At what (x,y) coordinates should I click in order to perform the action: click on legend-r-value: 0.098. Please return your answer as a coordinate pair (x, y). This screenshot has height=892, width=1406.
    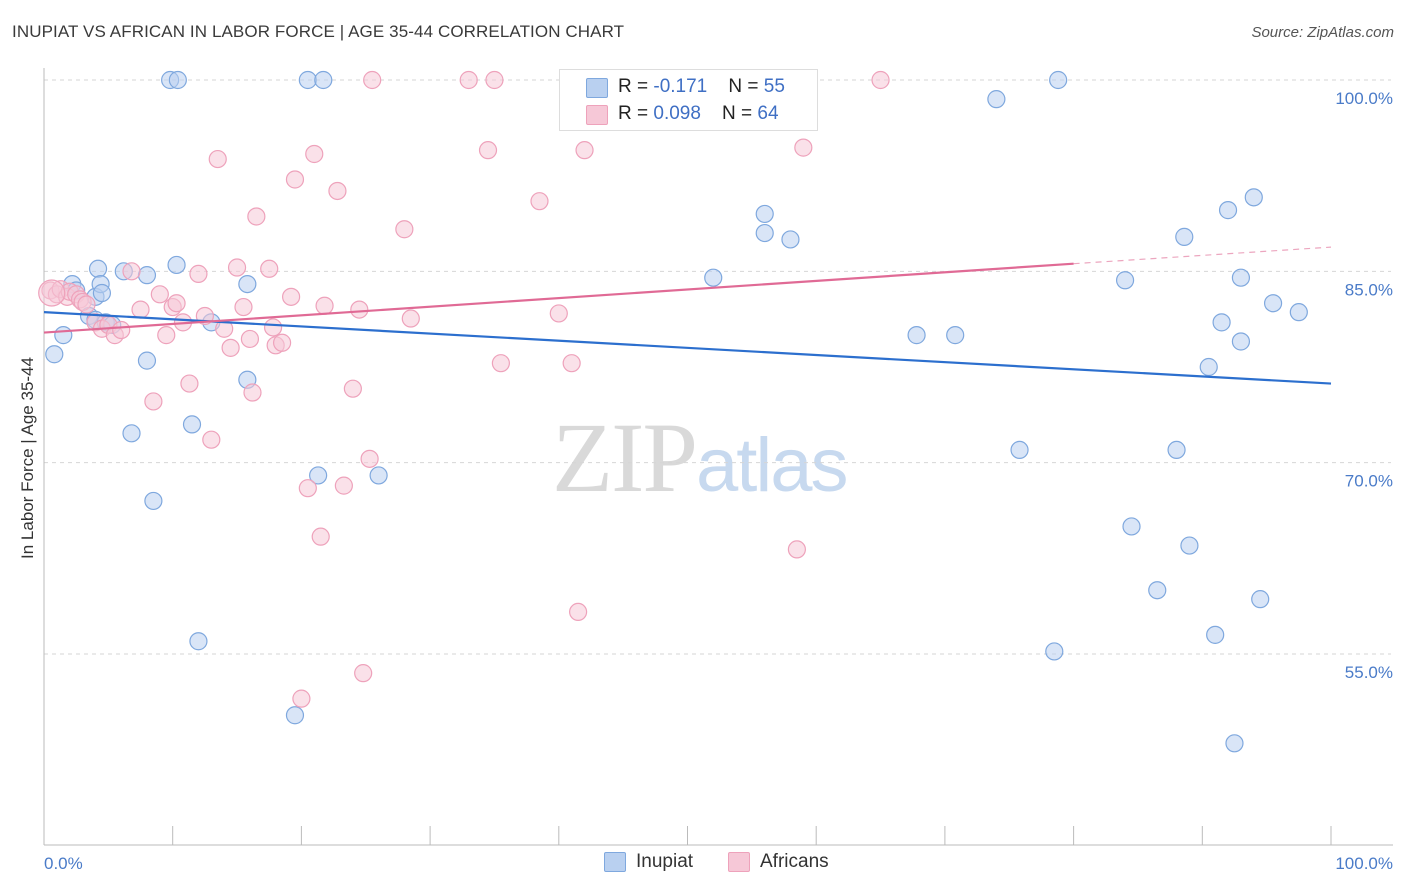
    Looking at the image, I should click on (677, 113).